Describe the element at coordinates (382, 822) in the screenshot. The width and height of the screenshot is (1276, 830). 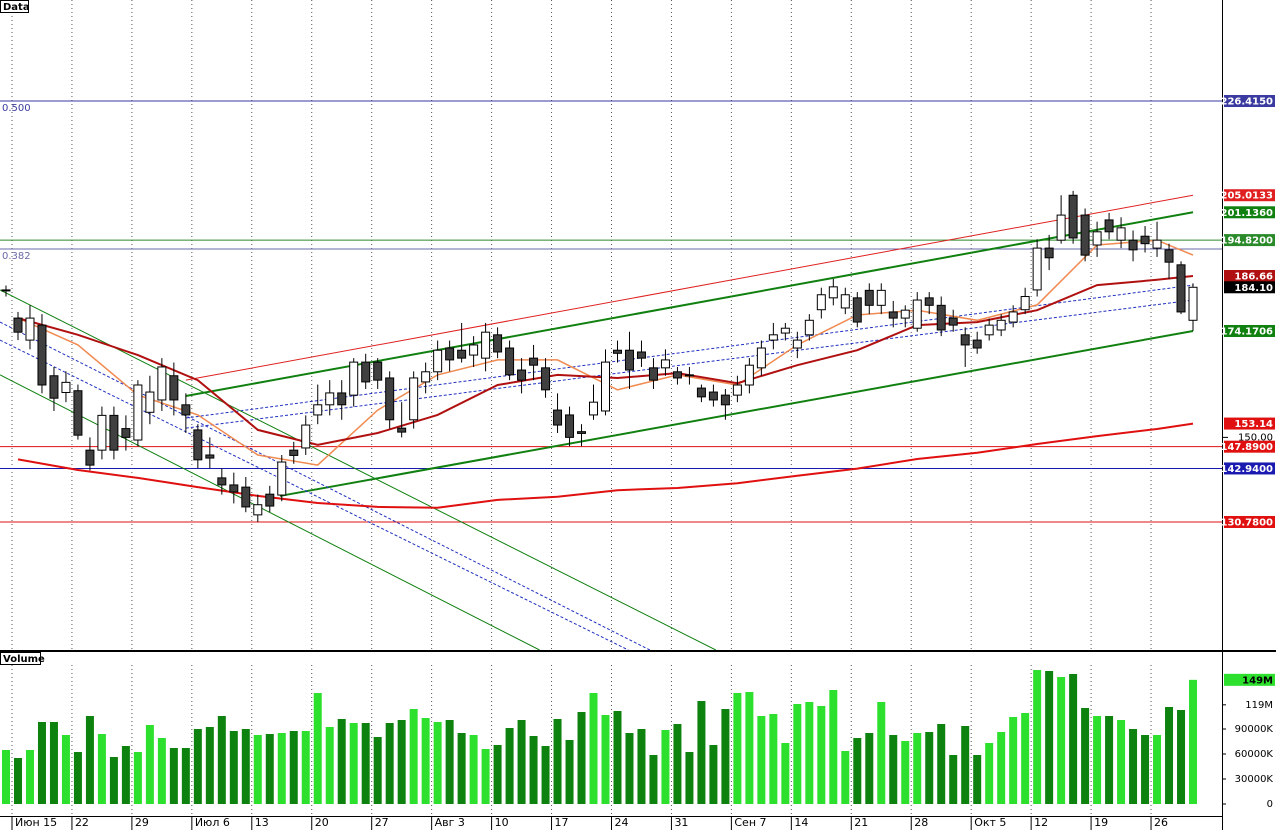
I see `x-tick-label: 27` at that location.